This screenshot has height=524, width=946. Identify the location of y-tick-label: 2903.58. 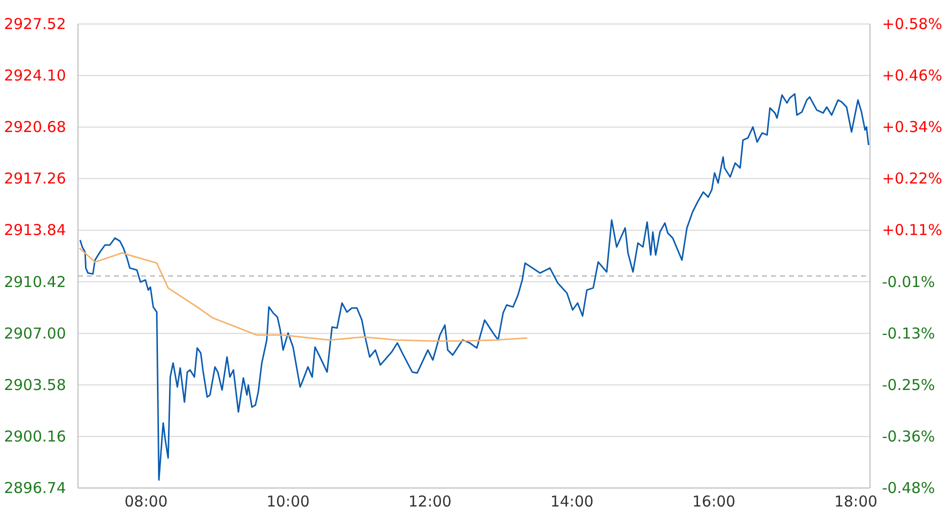
(35, 385).